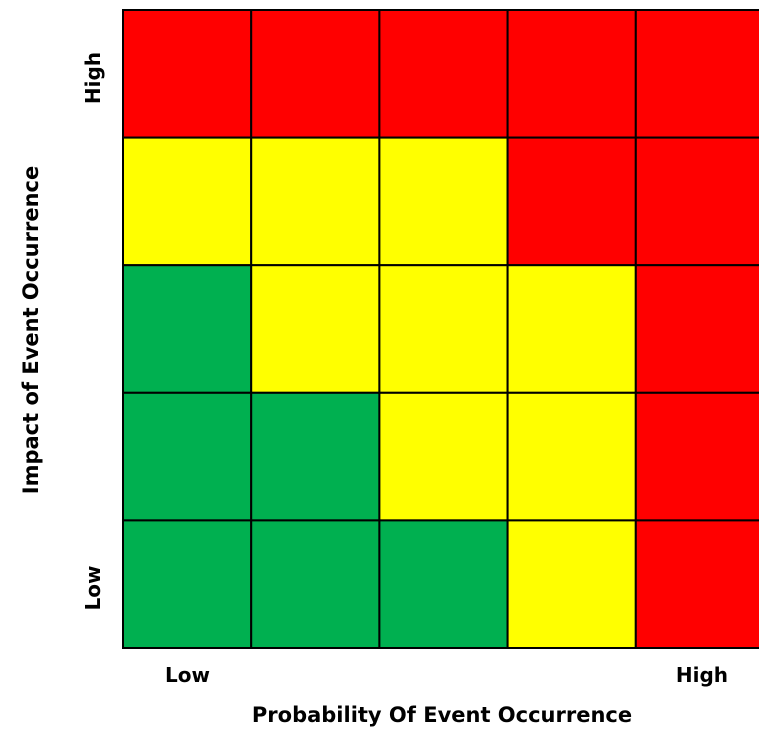 This screenshot has width=759, height=730. Describe the element at coordinates (443, 201) in the screenshot. I see `risk-cell-r2-c3-yellow` at that location.